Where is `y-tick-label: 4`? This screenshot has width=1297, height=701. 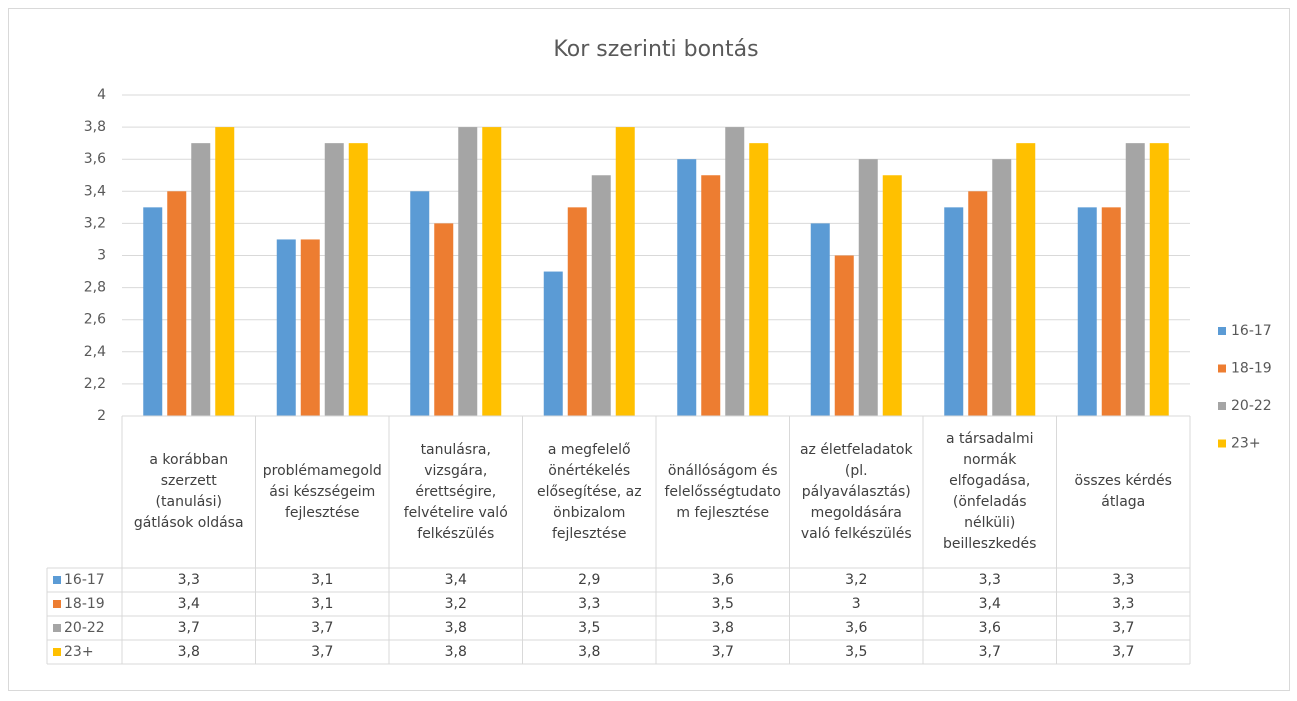 y-tick-label: 4 is located at coordinates (101, 95).